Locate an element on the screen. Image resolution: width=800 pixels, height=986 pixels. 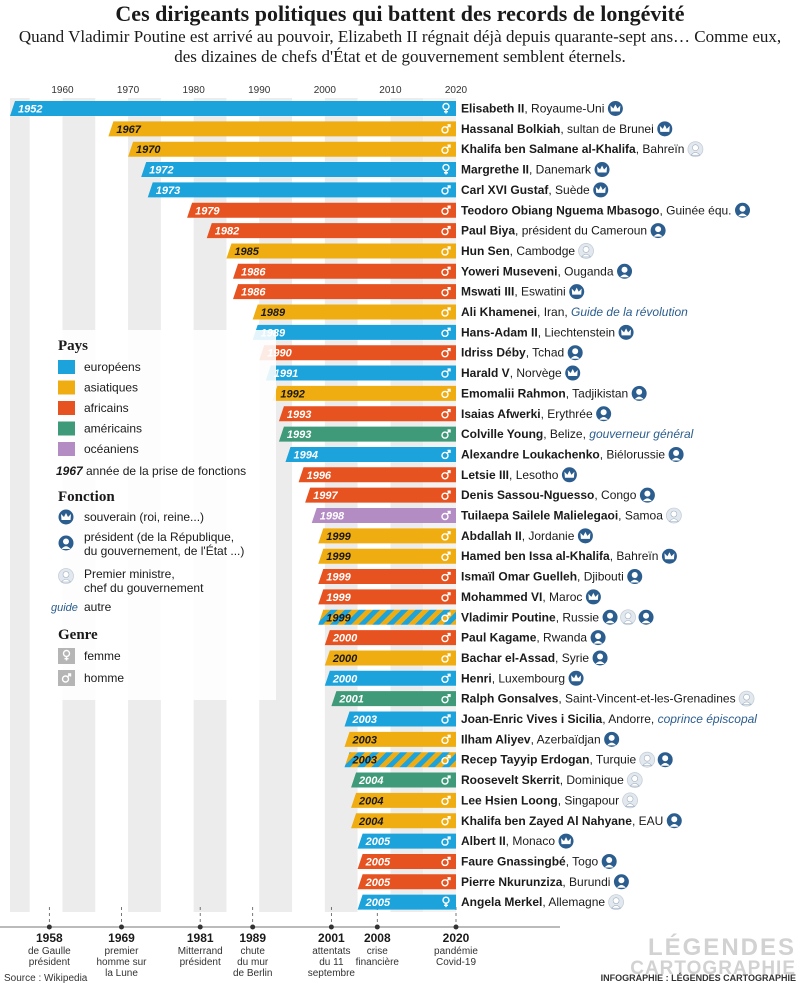
leader-name: Mswati III is located at coordinates (487, 292).